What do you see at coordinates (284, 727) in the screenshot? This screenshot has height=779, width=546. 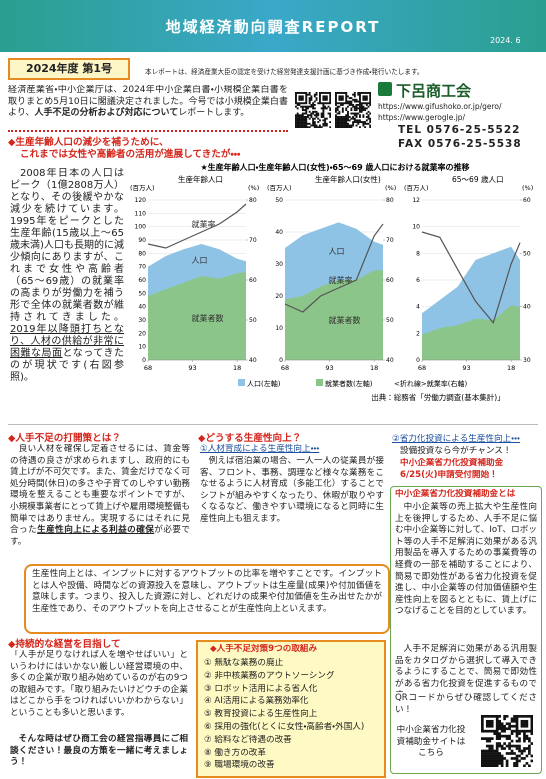 I see `measure-item: ⑥ 採用の強化(とくに女性・高齢者・外国人)` at bounding box center [284, 727].